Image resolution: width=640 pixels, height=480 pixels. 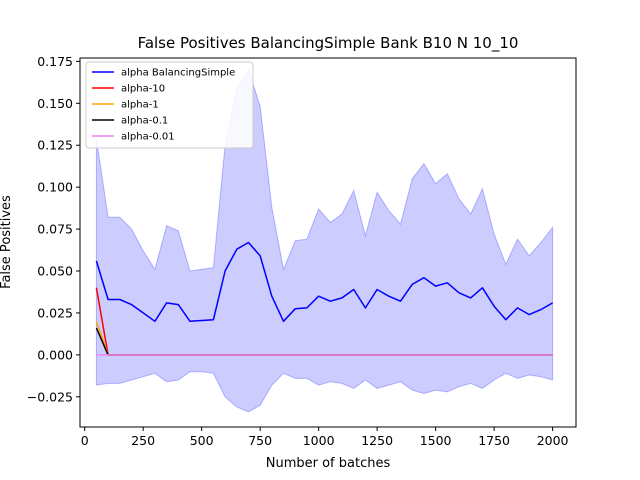 I want to click on y-axis-label: False Positives, so click(x=7, y=242).